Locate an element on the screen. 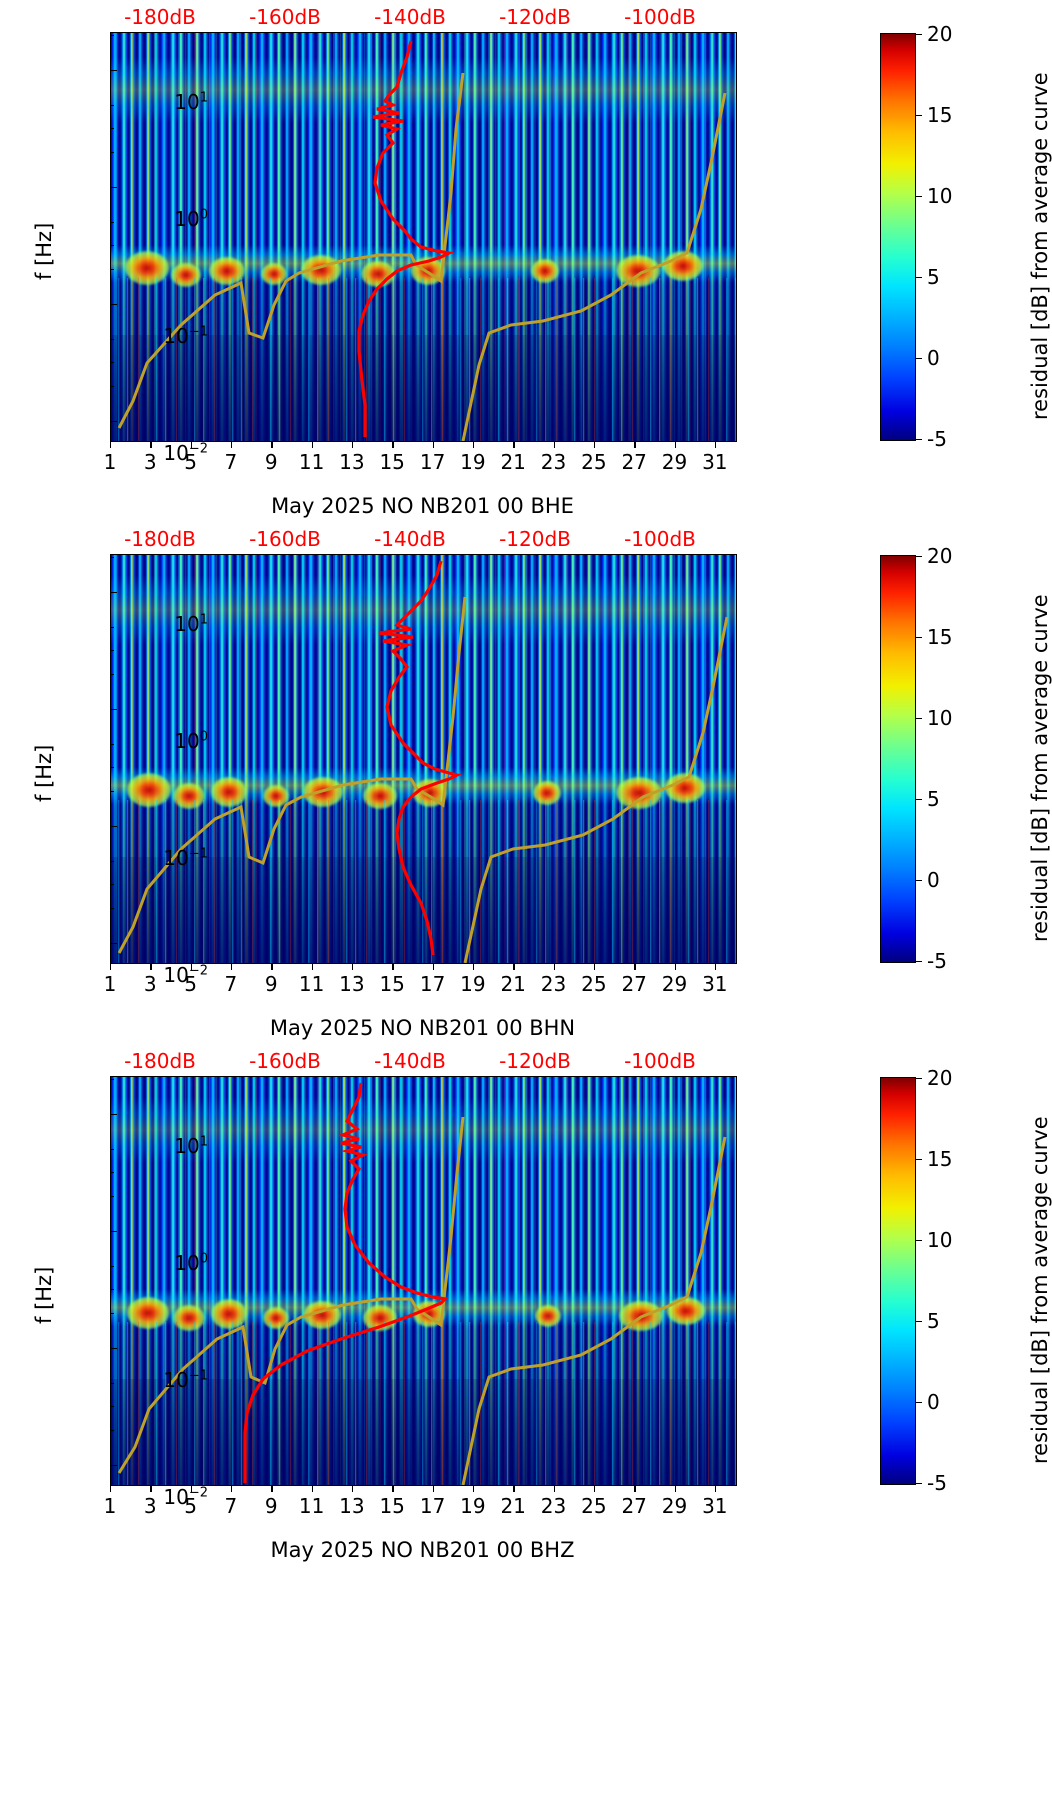  colorbar-bhe is located at coordinates (898, 237).